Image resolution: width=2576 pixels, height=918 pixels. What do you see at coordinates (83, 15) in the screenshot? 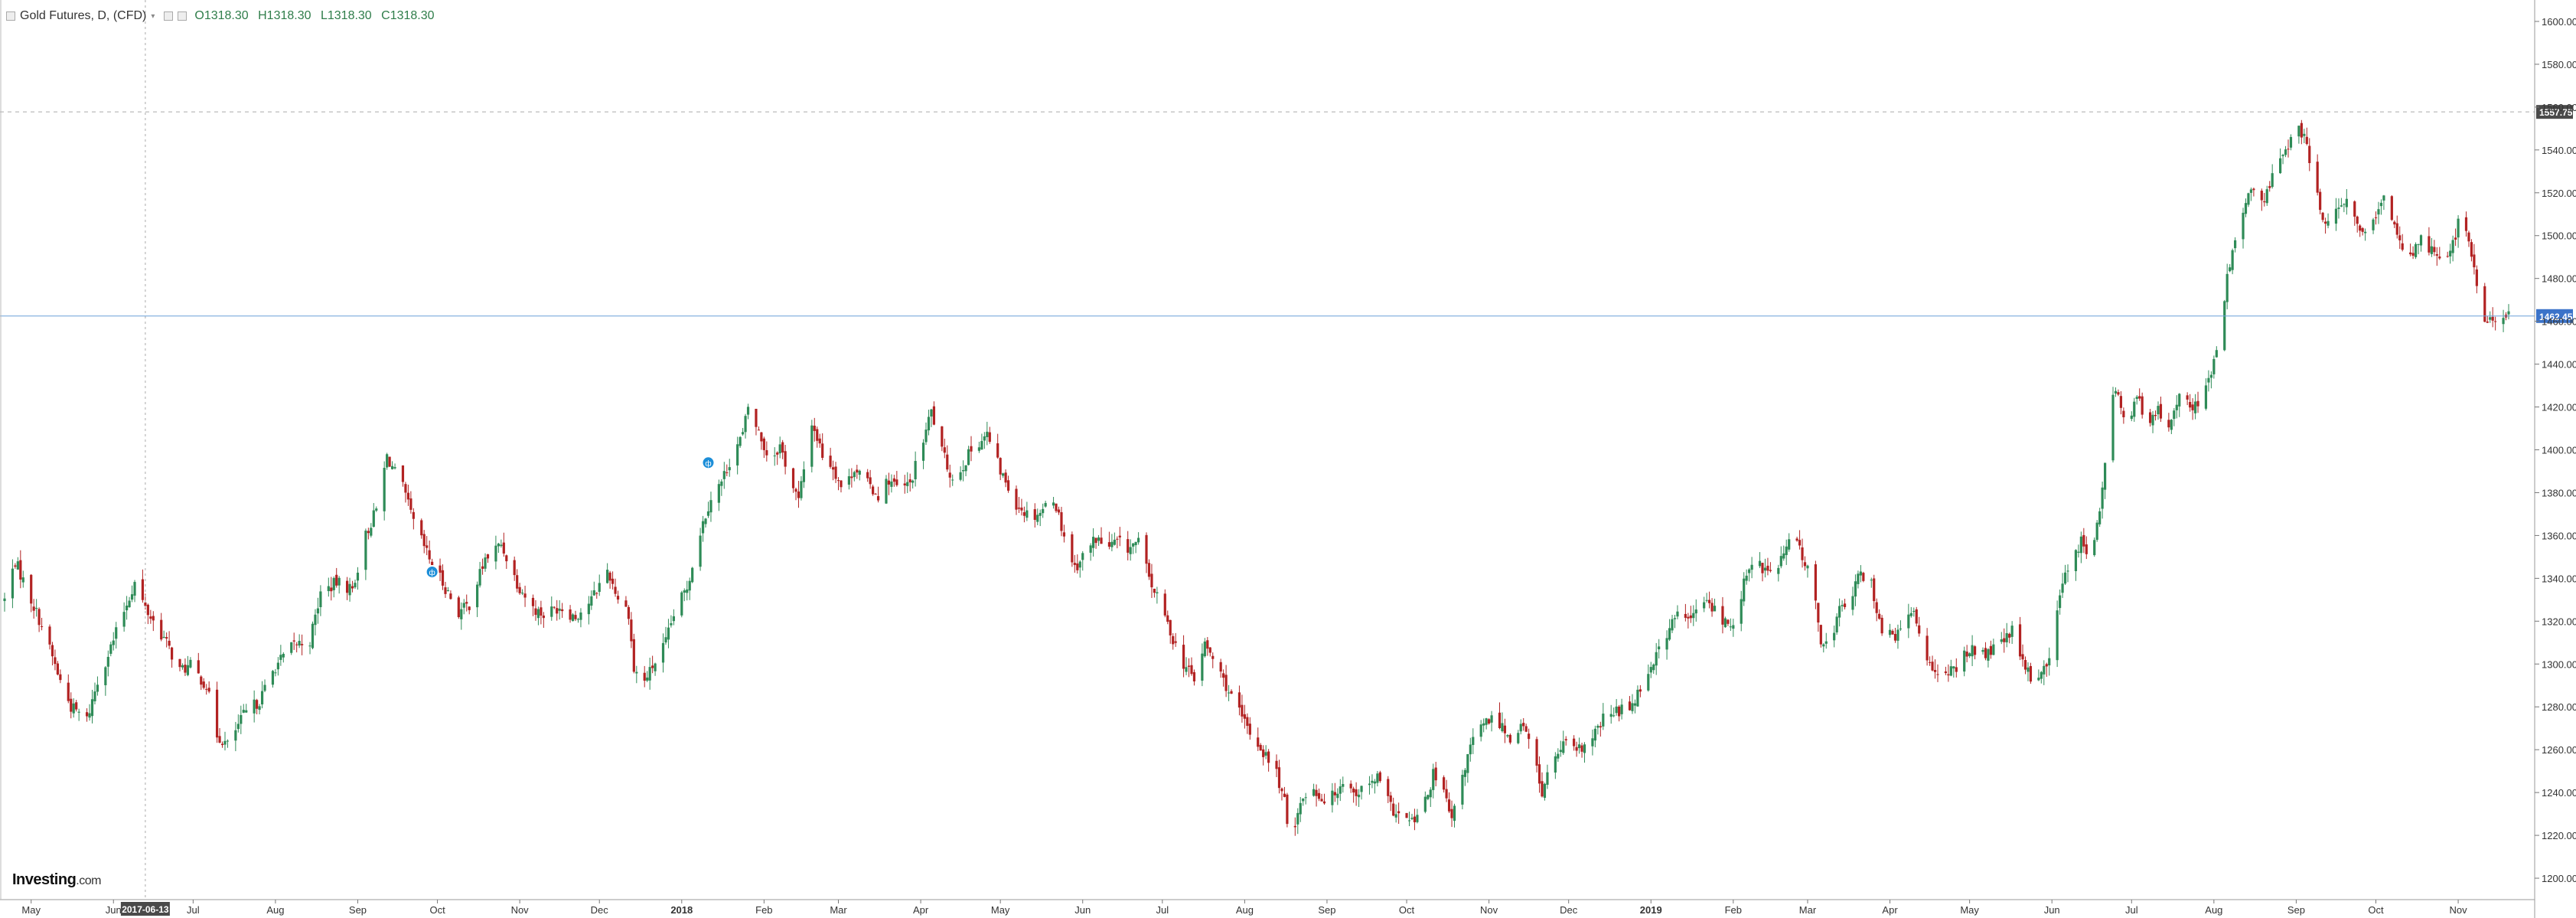
I see `symbol-title: Gold Futures, D, (CFD)` at bounding box center [83, 15].